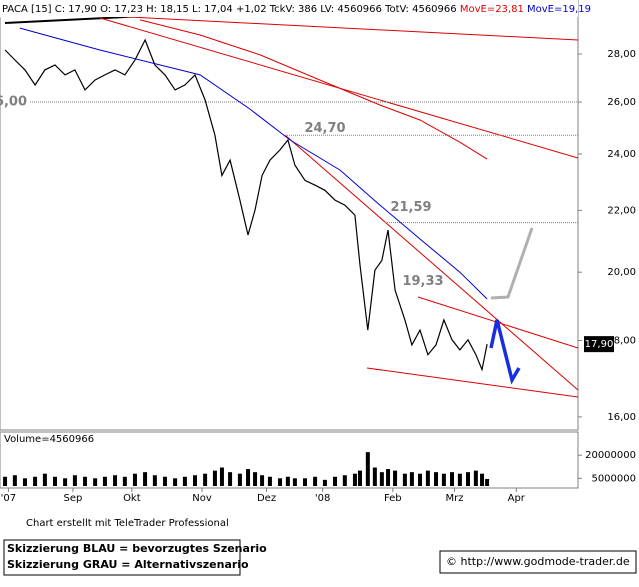  What do you see at coordinates (613, 478) in the screenshot?
I see `volume-tick-label: 5000000` at bounding box center [613, 478].